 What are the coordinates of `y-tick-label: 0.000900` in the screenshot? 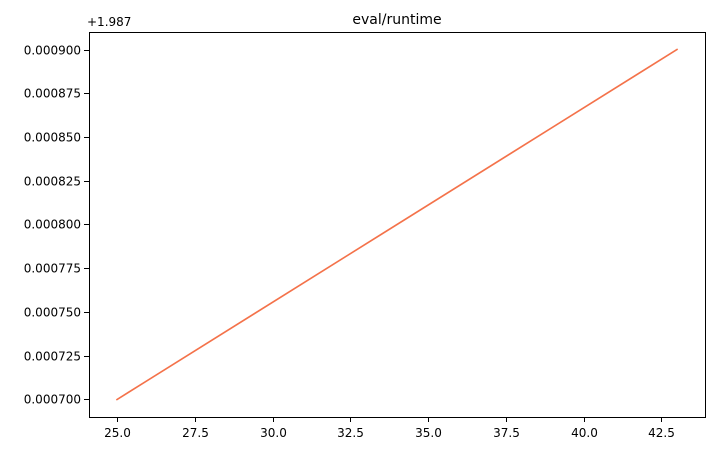 It's located at (52, 51).